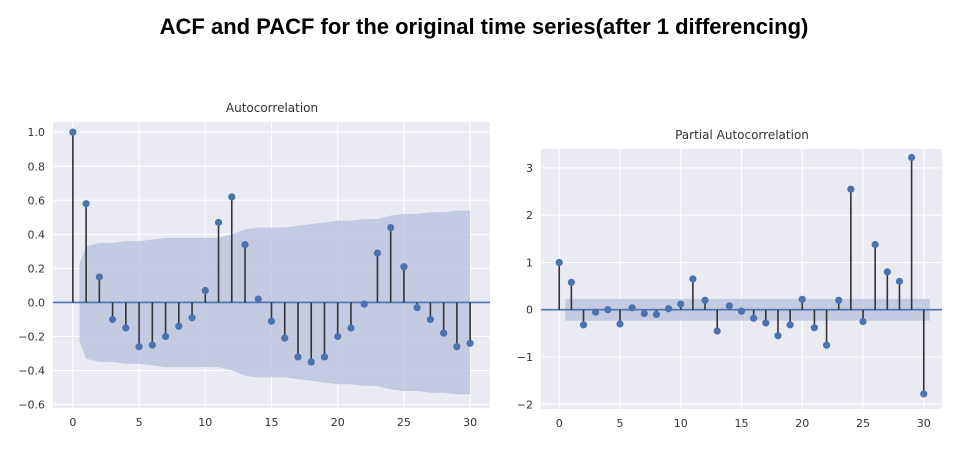  I want to click on pacf-ytick-label: 0, so click(529, 310).